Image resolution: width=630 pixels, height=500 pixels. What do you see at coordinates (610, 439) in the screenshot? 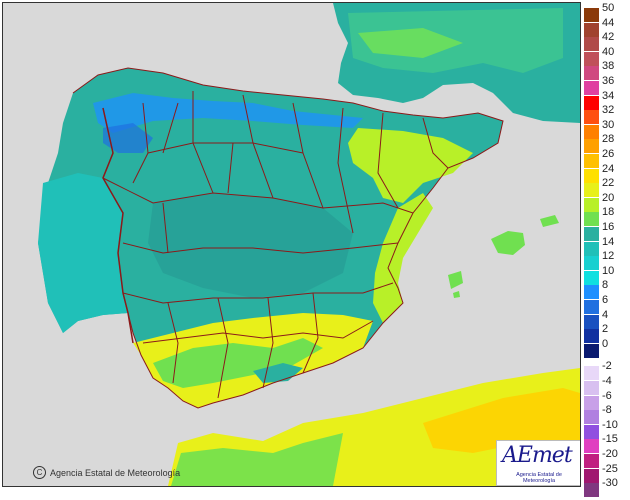
I see `legend-label-cold: -15` at bounding box center [610, 439].